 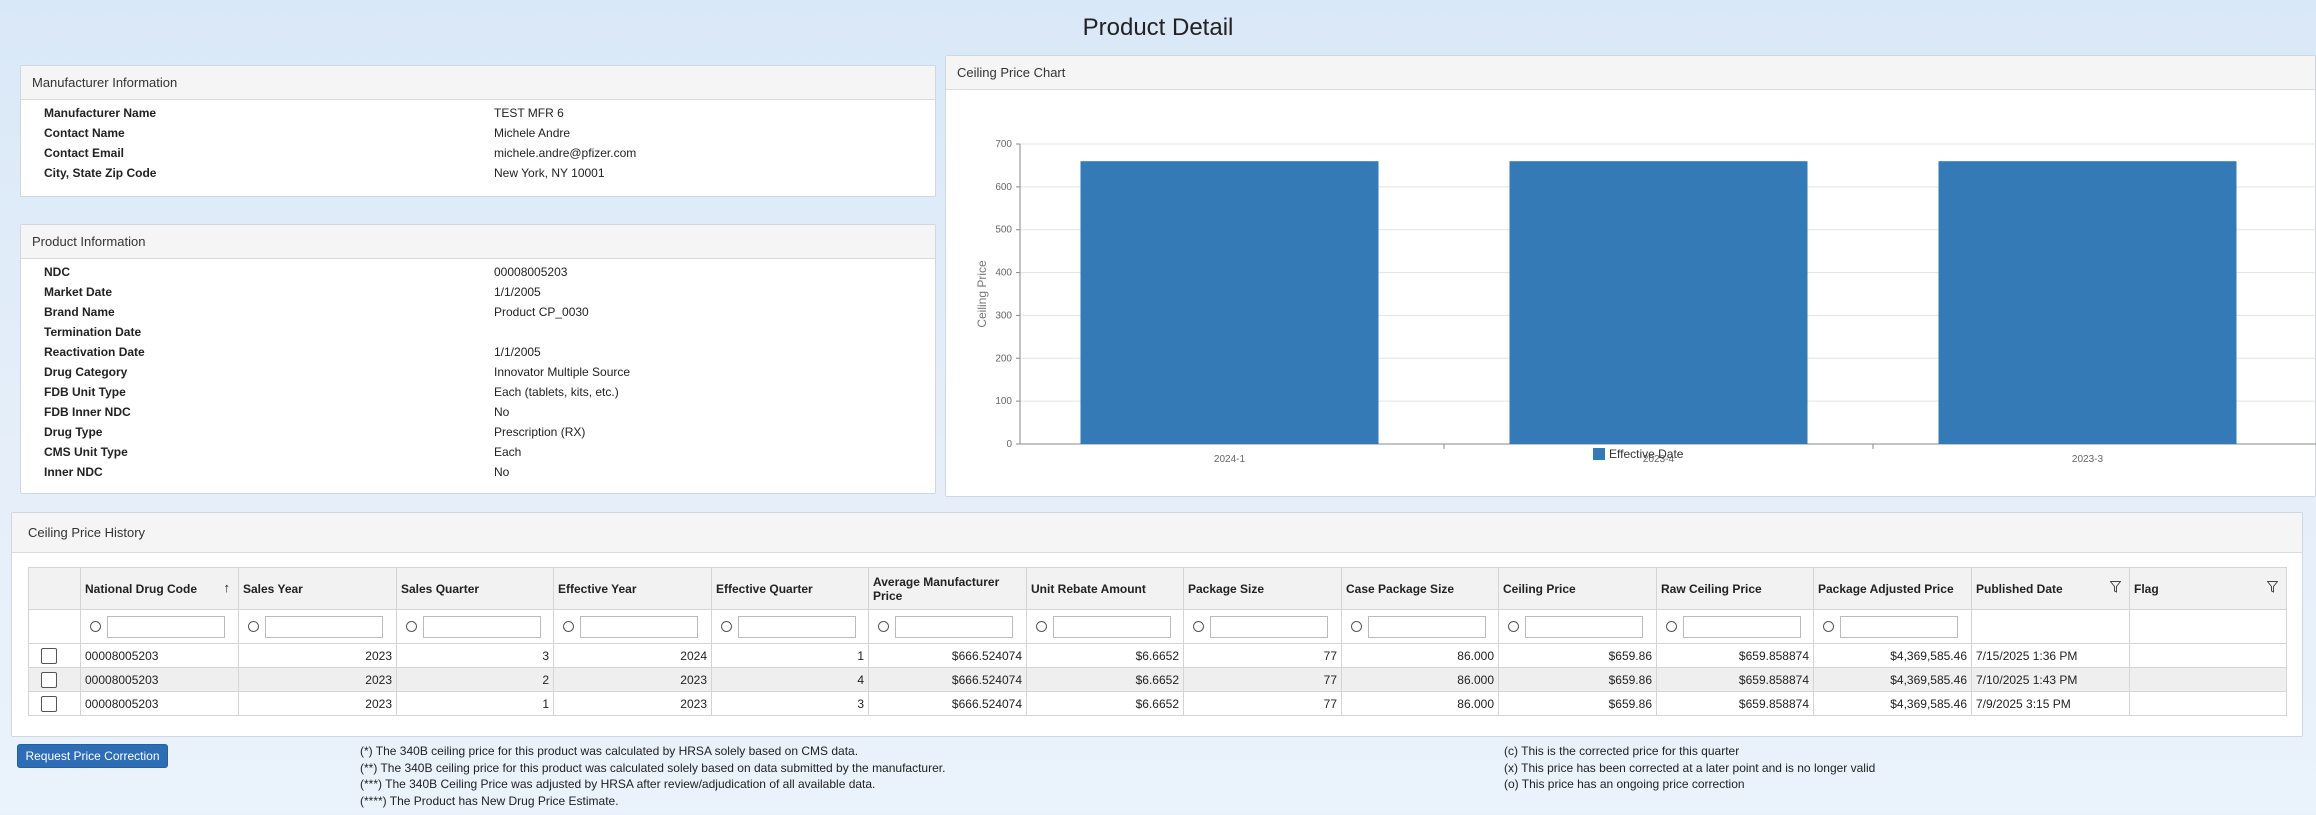 What do you see at coordinates (54, 588) in the screenshot?
I see `select-column-header` at bounding box center [54, 588].